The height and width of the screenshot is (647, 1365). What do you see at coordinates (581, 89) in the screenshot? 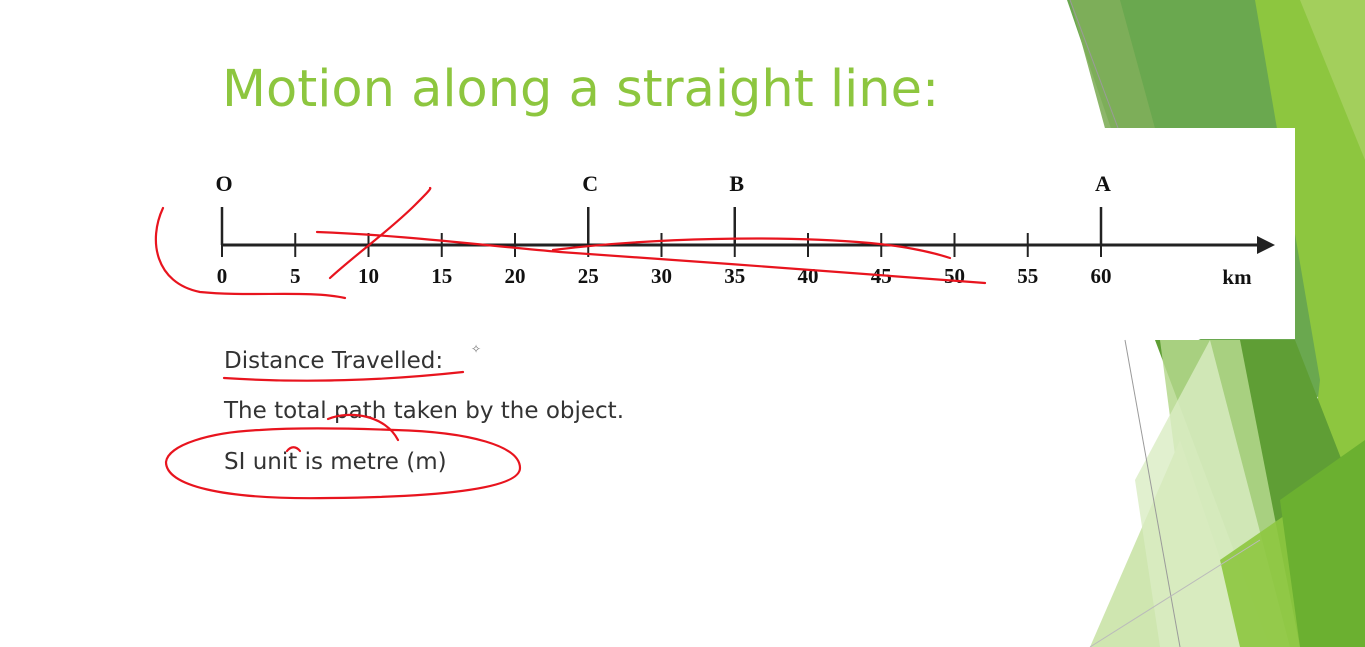
I see `slide-title: Motion along a straight line:` at bounding box center [581, 89].